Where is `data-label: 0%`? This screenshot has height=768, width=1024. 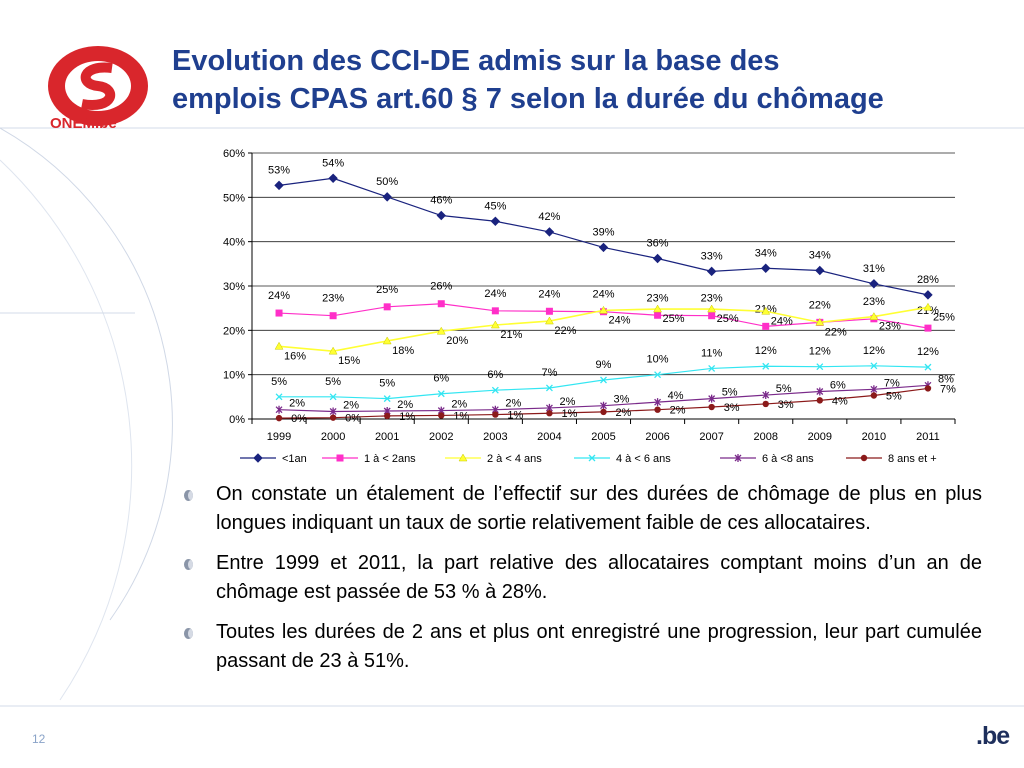 data-label: 0% is located at coordinates (299, 419).